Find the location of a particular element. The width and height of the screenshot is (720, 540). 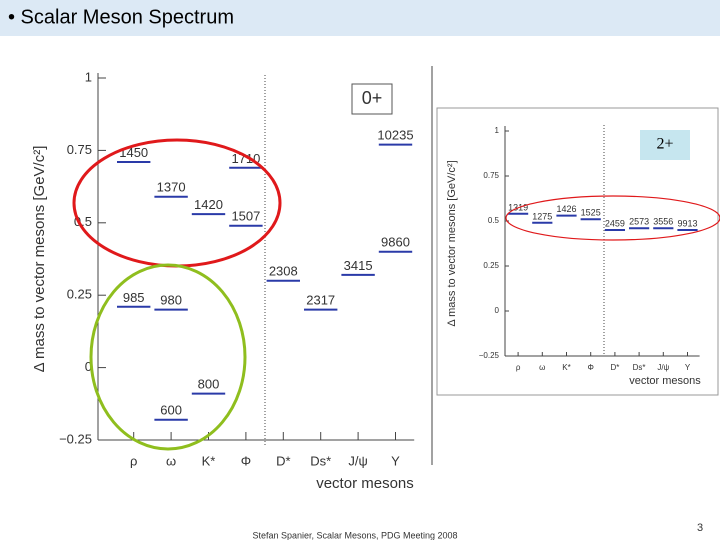

badge: 0+ is located at coordinates (372, 98).